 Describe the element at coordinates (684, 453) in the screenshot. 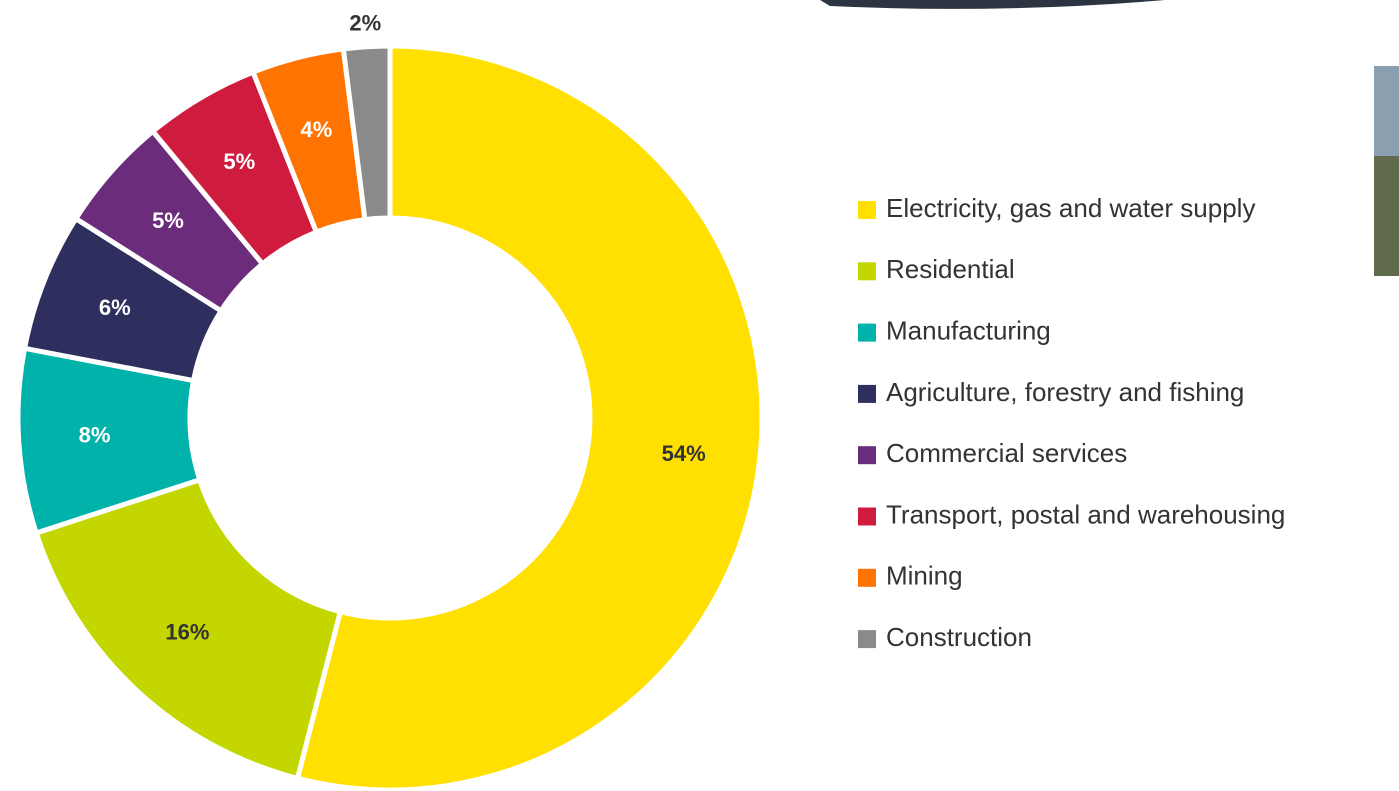

I see `value-label: 54%` at that location.